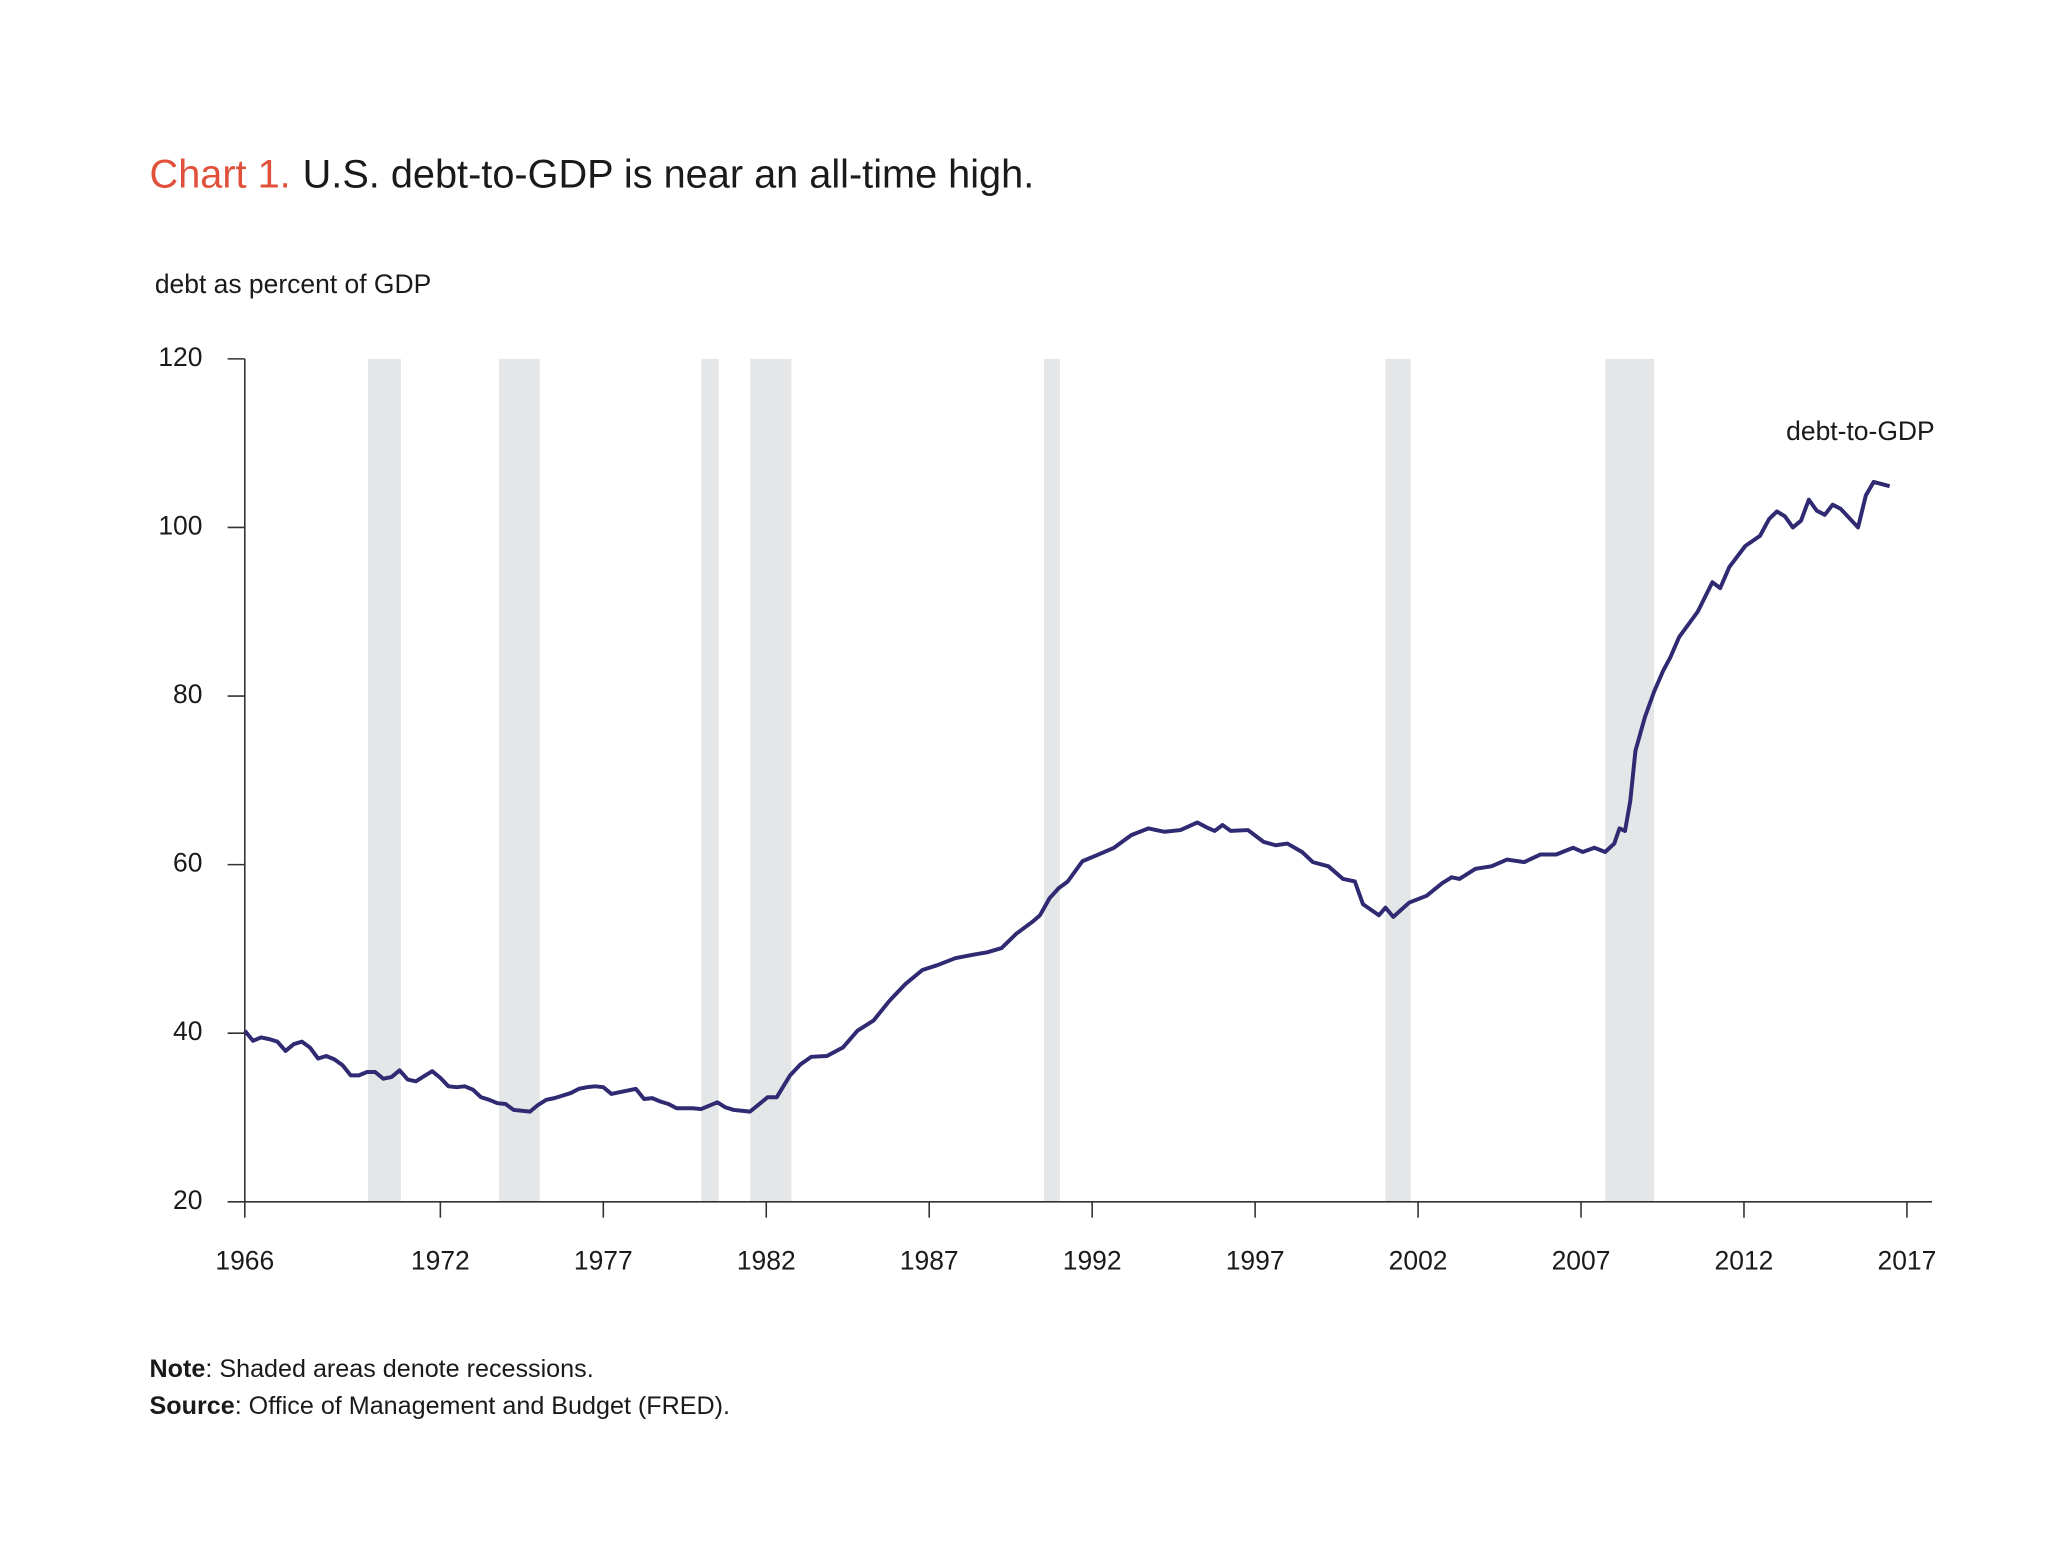  Describe the element at coordinates (1744, 1261) in the screenshot. I see `x-tick-label: 2012` at that location.